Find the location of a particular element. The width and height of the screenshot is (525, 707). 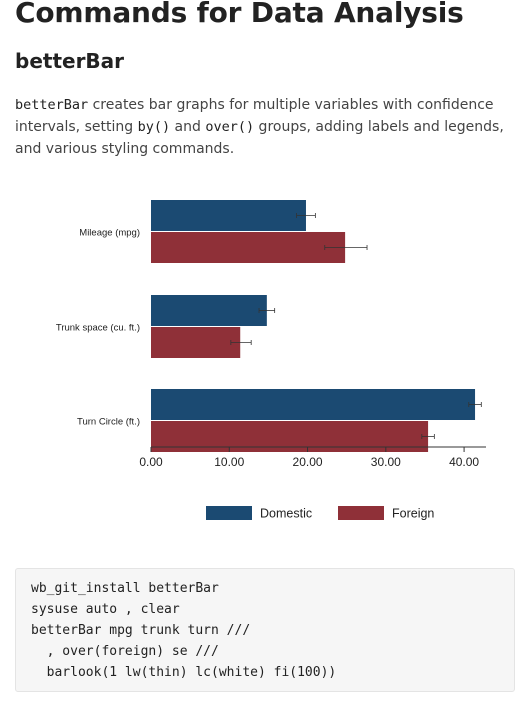

code-line: sysuse auto , clear is located at coordinates (105, 609).